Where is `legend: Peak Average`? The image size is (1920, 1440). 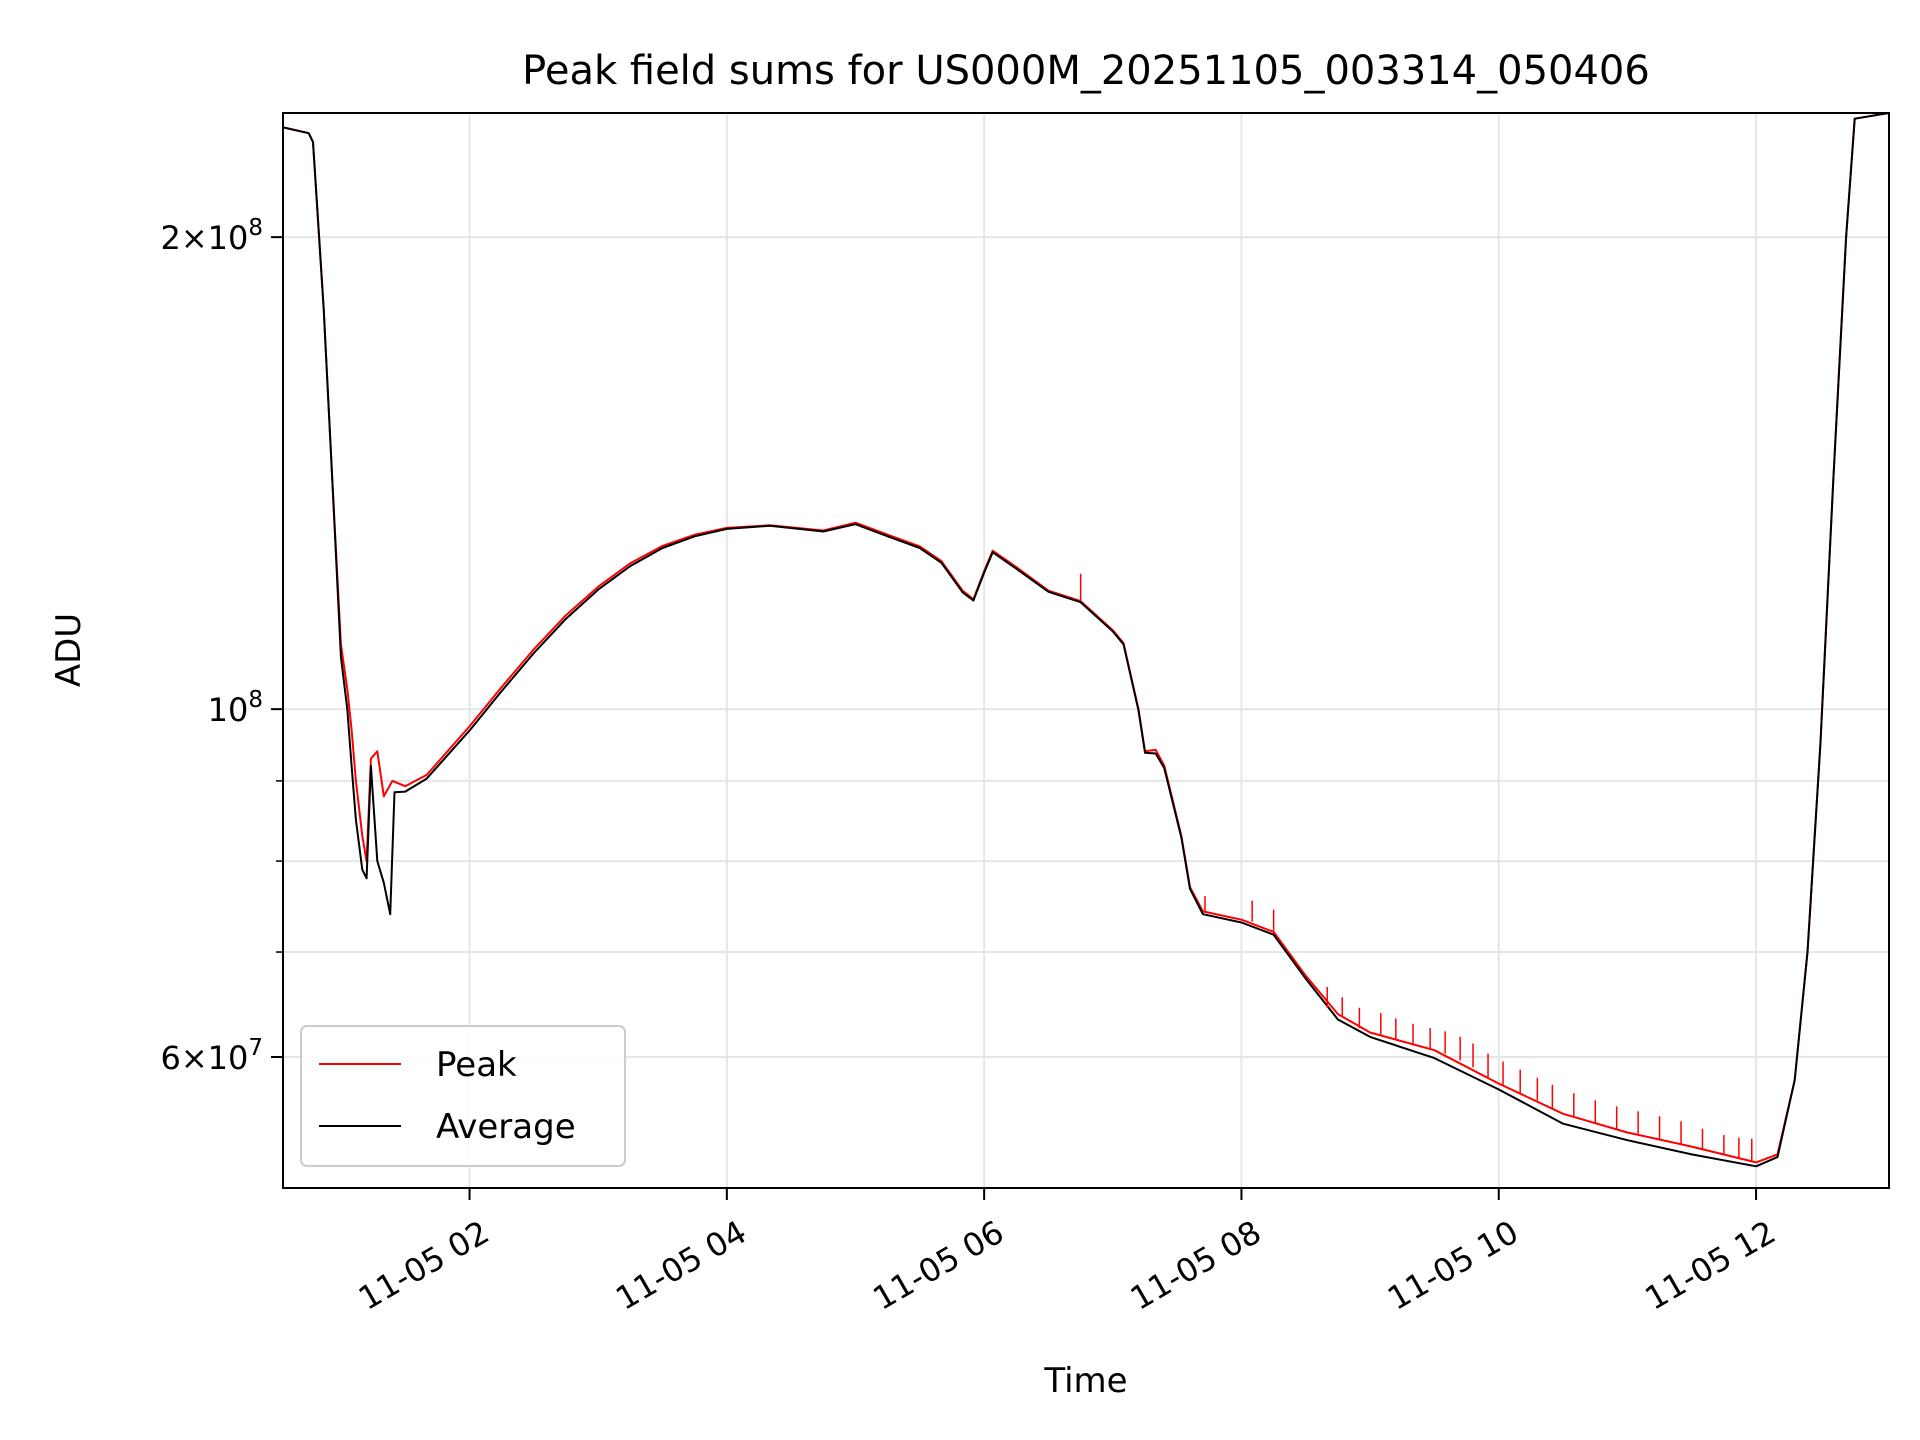 legend: Peak Average is located at coordinates (463, 1096).